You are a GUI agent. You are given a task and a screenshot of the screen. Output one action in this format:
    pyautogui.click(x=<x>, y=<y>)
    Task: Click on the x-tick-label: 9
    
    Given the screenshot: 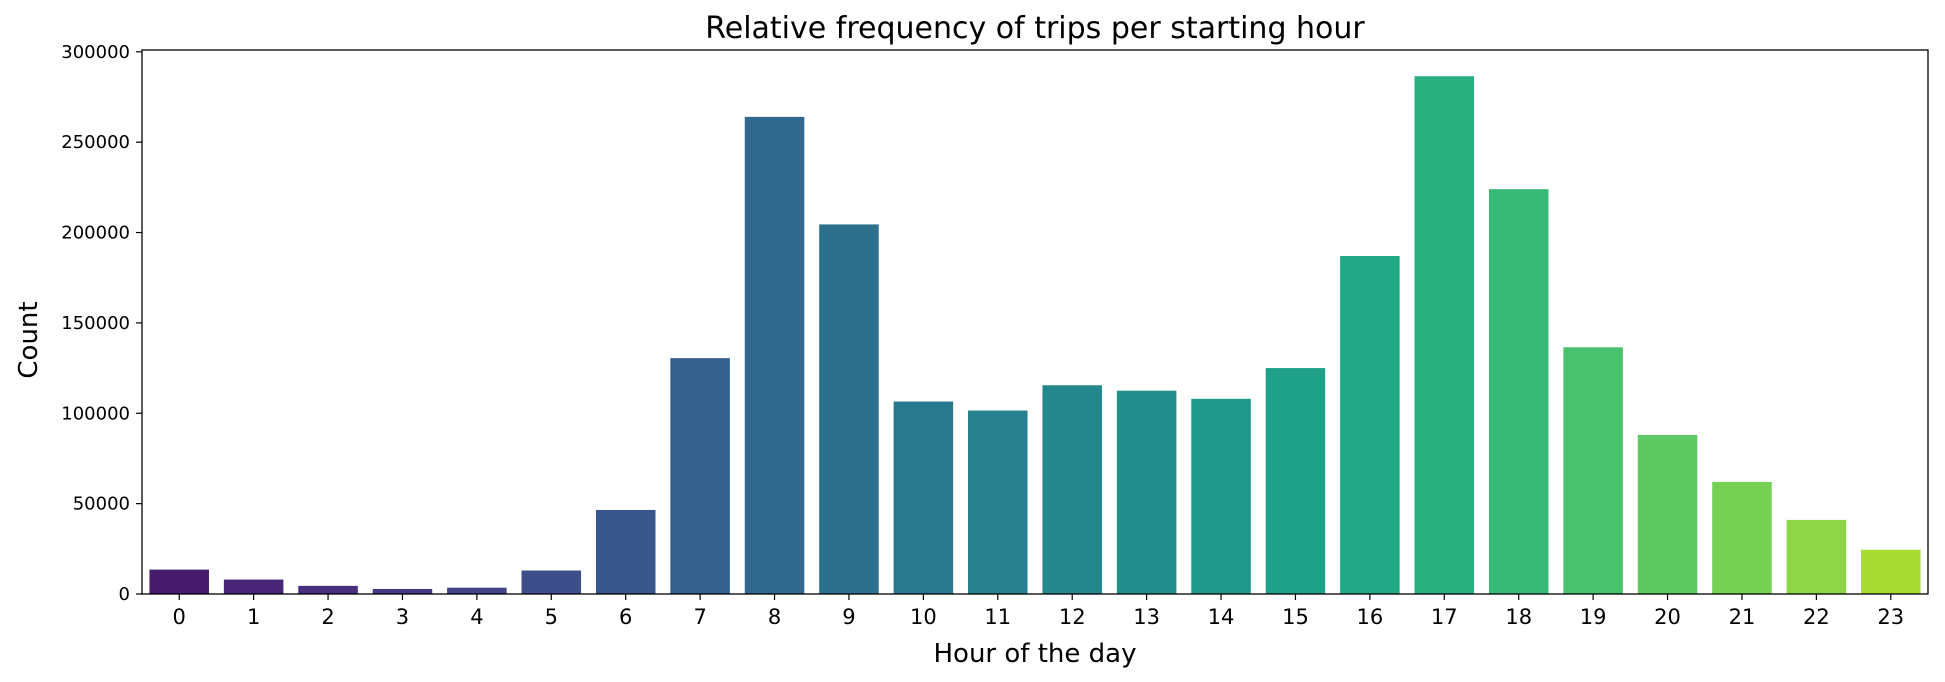 What is the action you would take?
    pyautogui.click(x=848, y=617)
    